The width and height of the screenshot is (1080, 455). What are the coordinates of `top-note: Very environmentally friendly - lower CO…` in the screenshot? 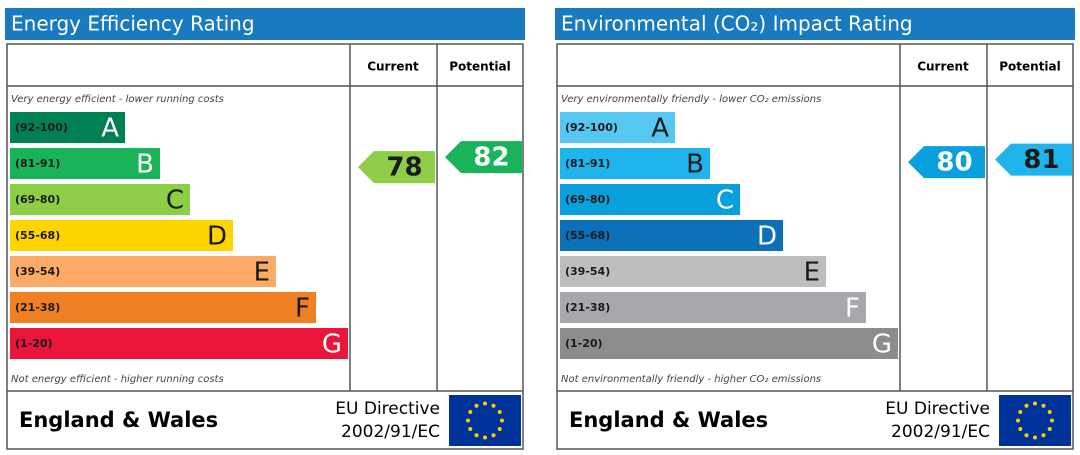 It's located at (691, 99).